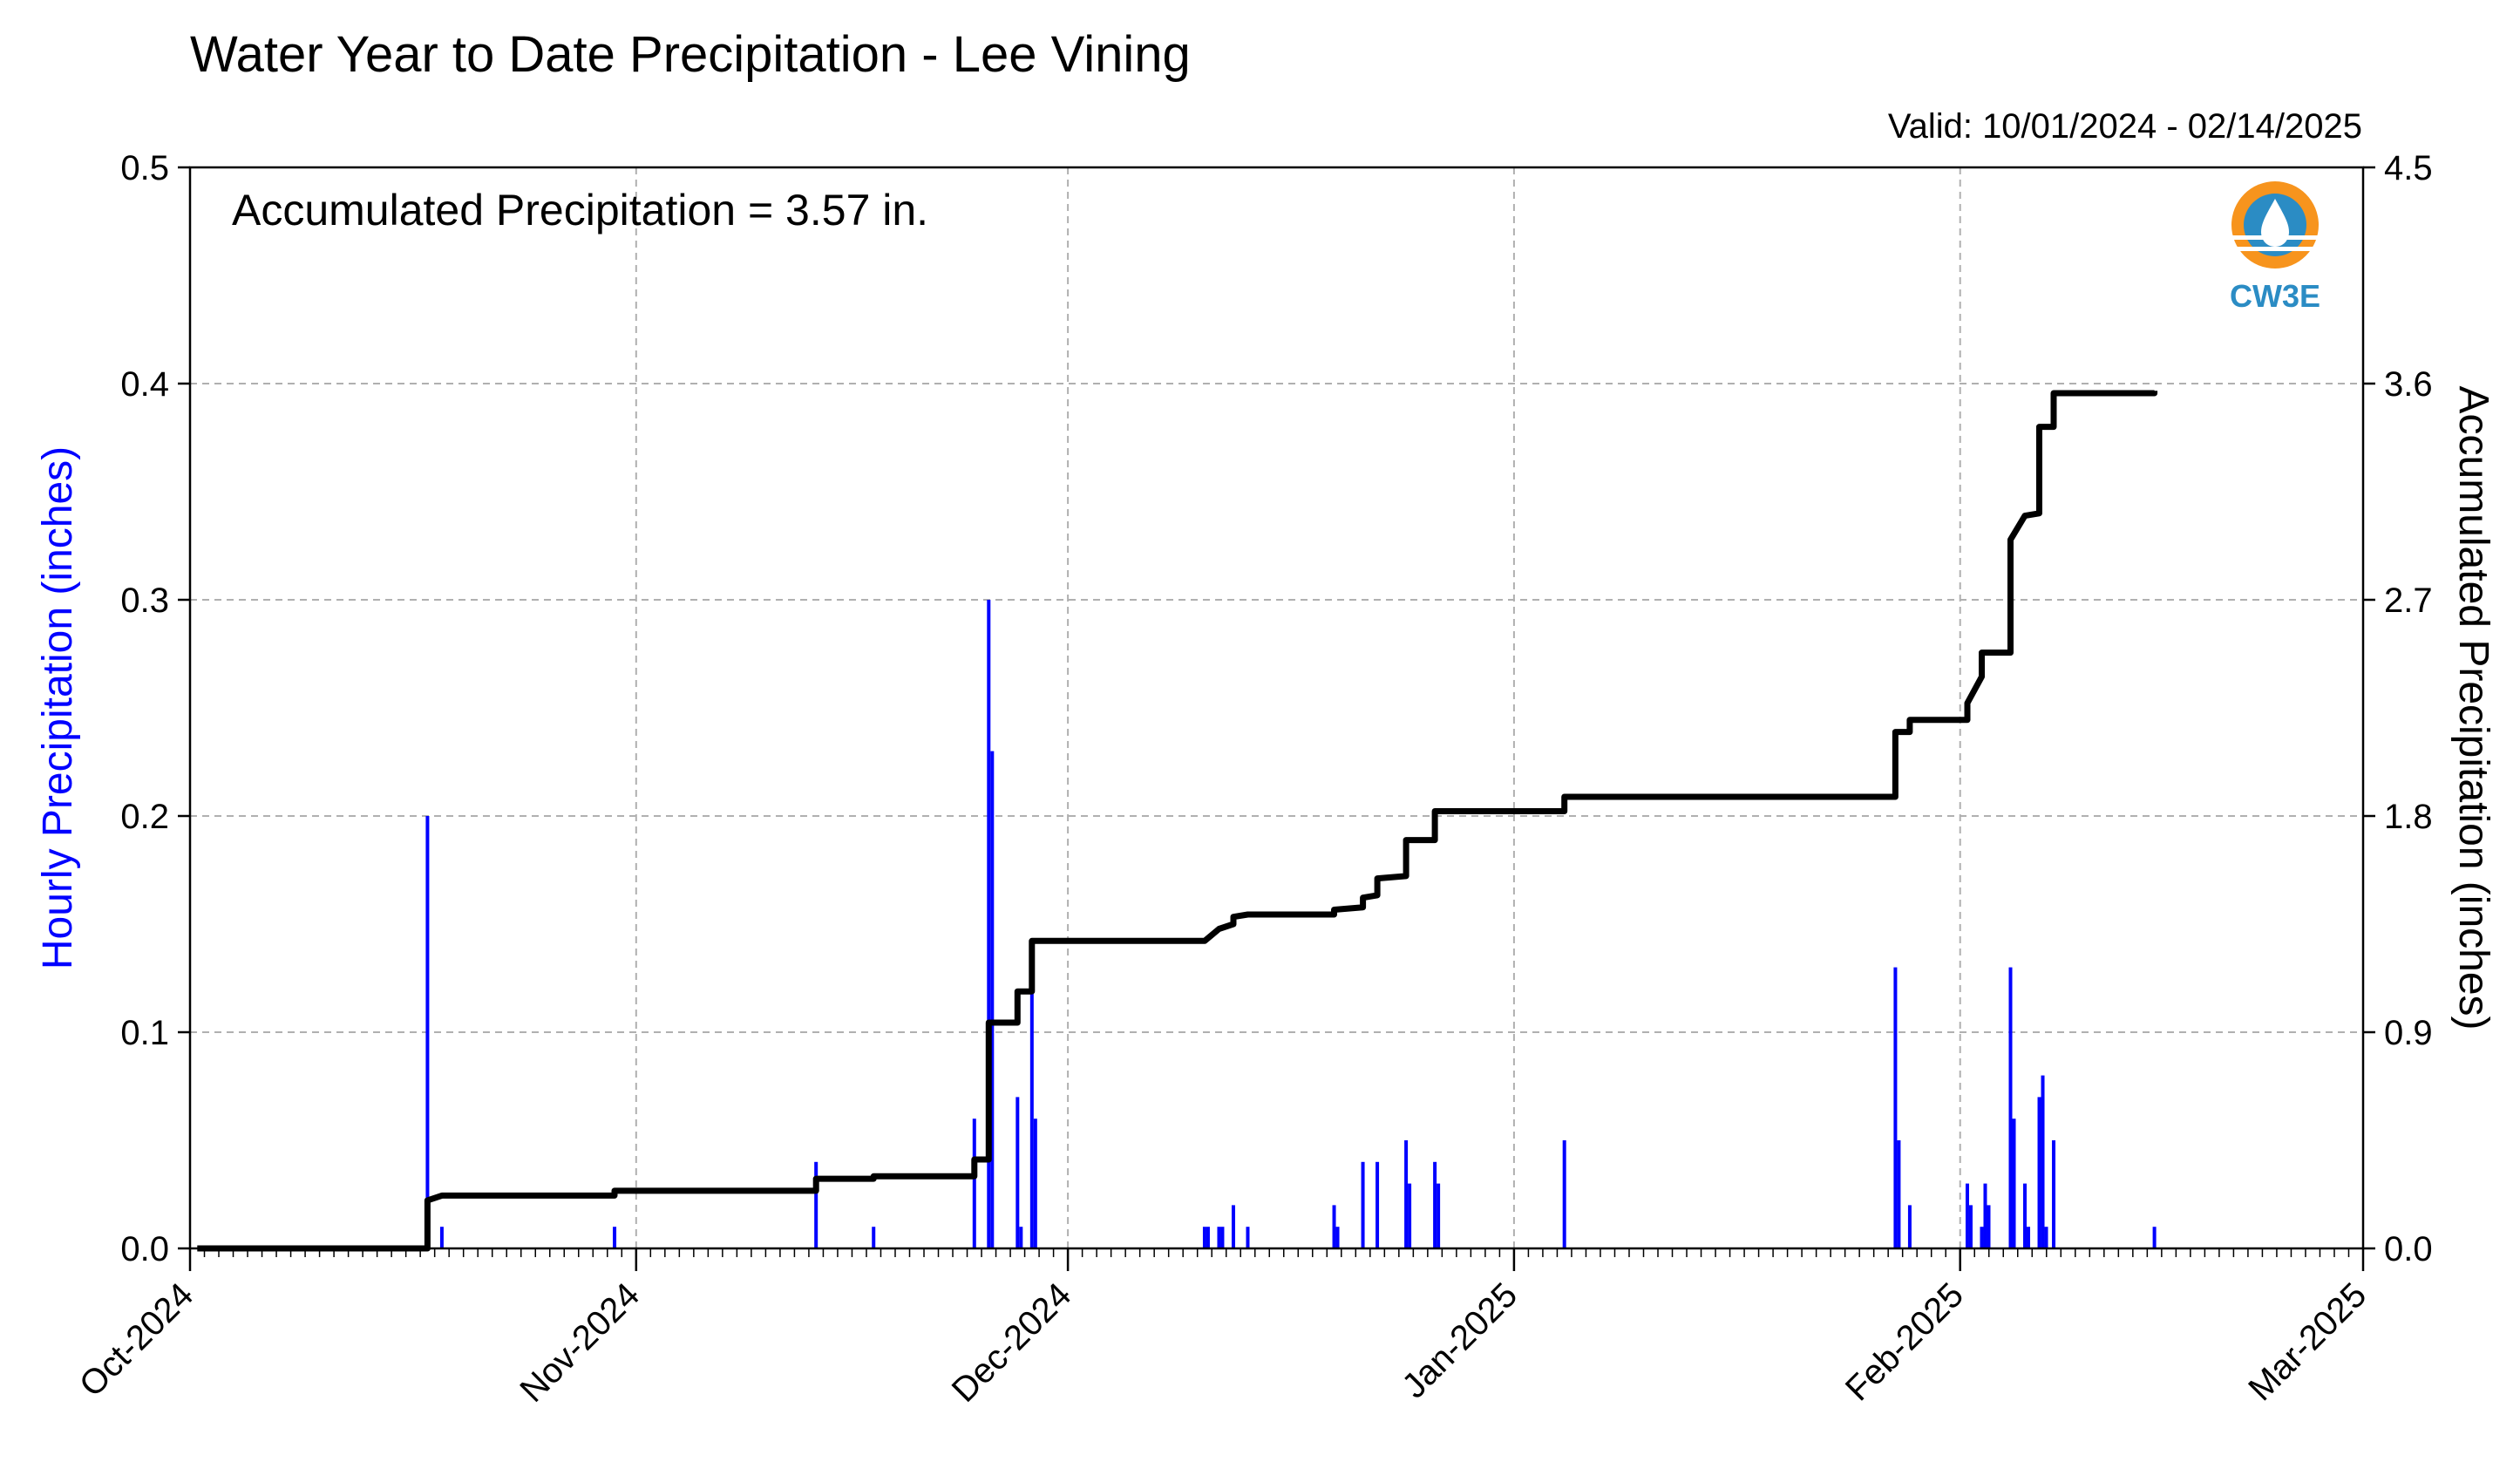 Image resolution: width=2520 pixels, height=1462 pixels. Describe the element at coordinates (2275, 223) in the screenshot. I see `water-drop-icon` at that location.